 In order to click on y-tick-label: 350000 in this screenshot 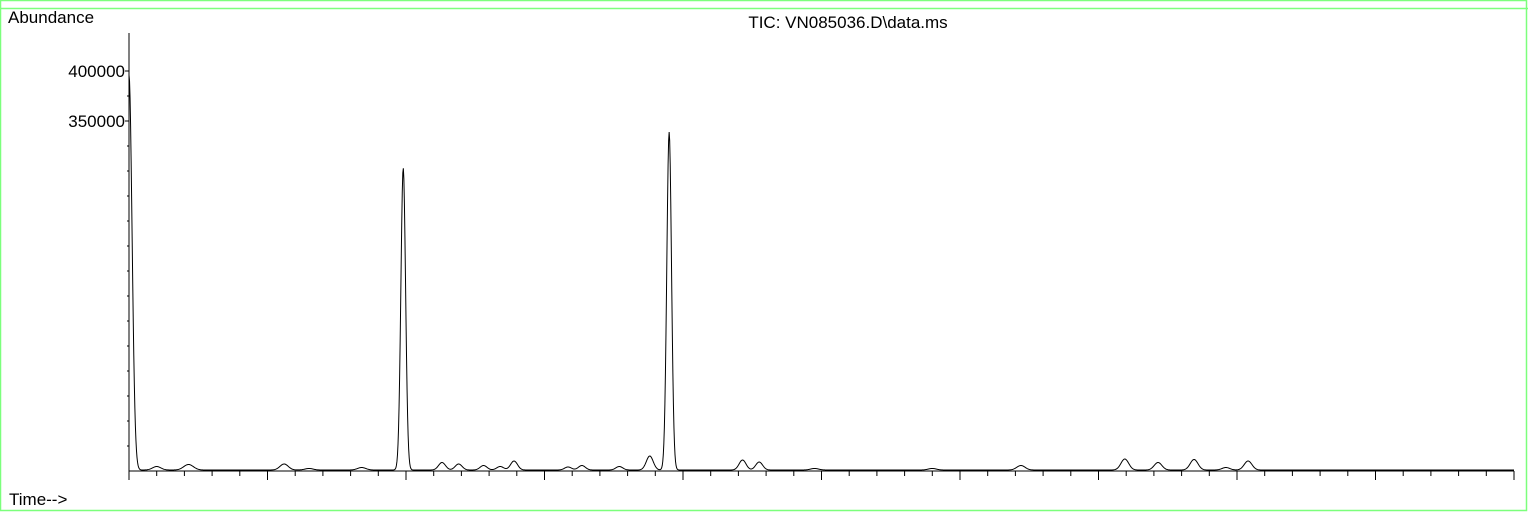, I will do `click(96, 121)`.